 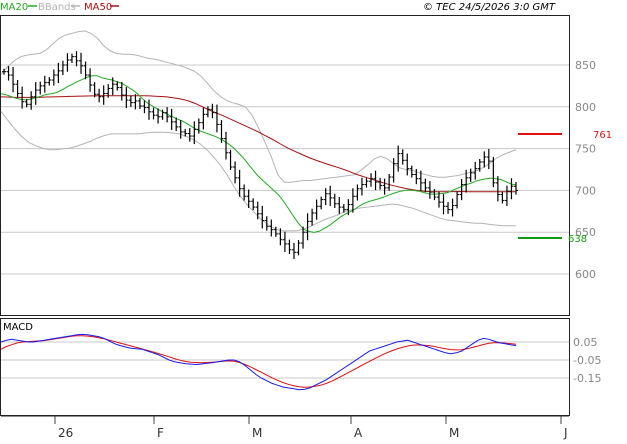 I want to click on copyright-text: © TEC 24/5/2026 3:0 GMT, so click(x=489, y=7).